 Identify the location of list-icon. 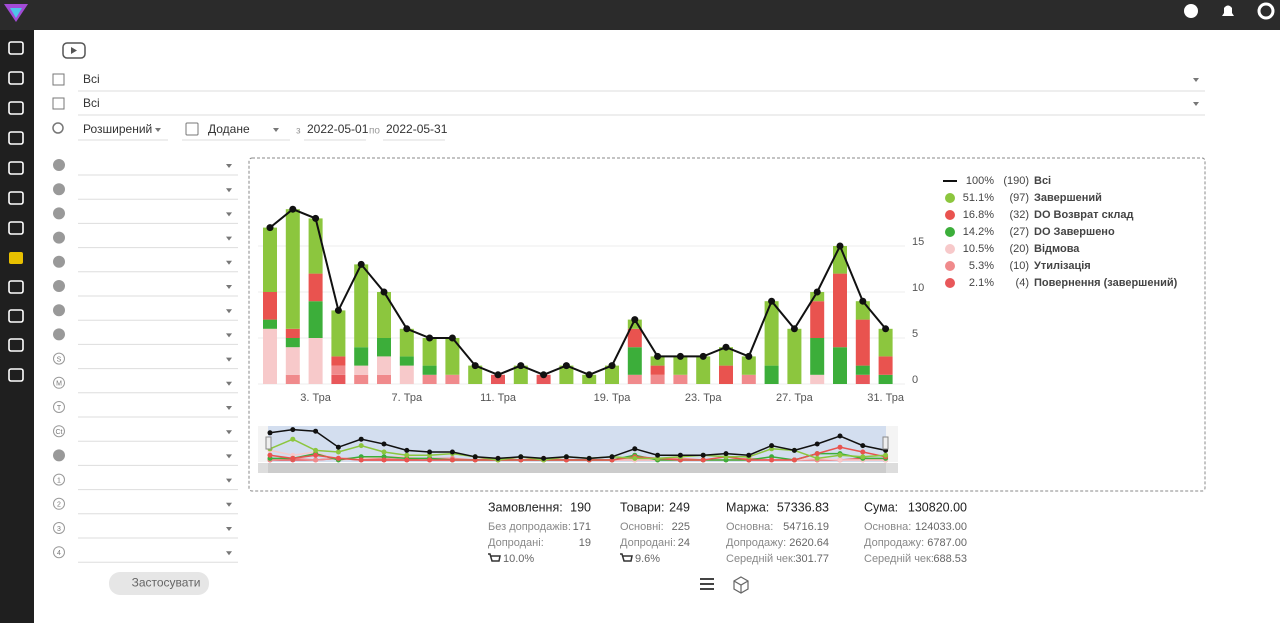
(707, 584).